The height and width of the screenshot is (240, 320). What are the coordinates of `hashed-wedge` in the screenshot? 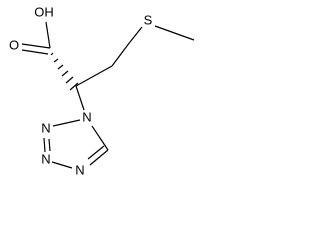 It's located at (64, 71).